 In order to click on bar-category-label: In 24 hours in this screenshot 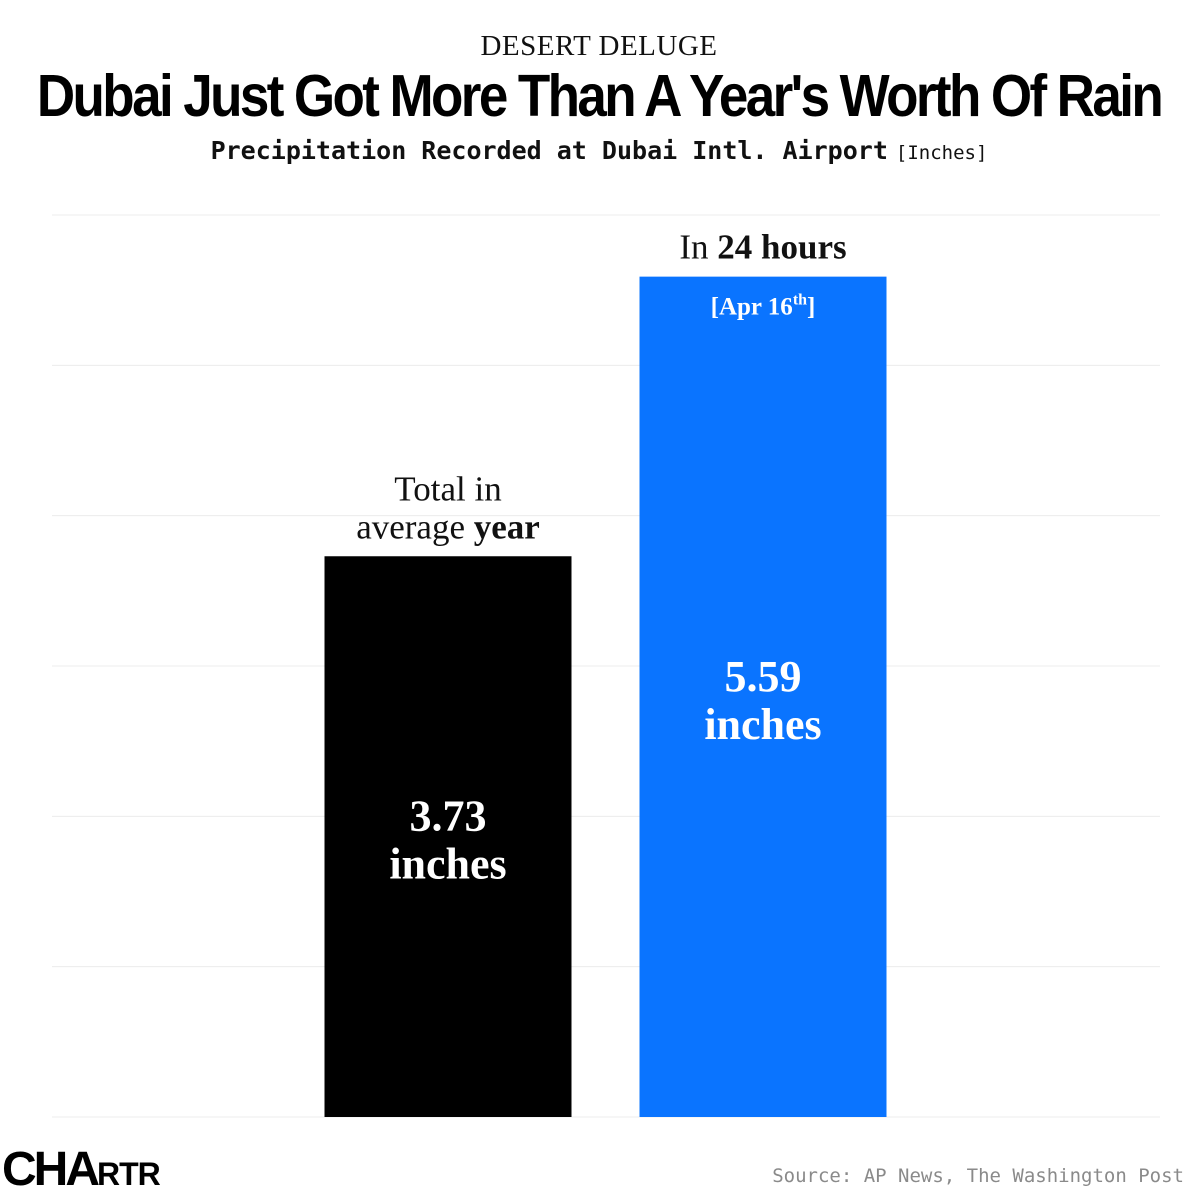, I will do `click(762, 247)`.